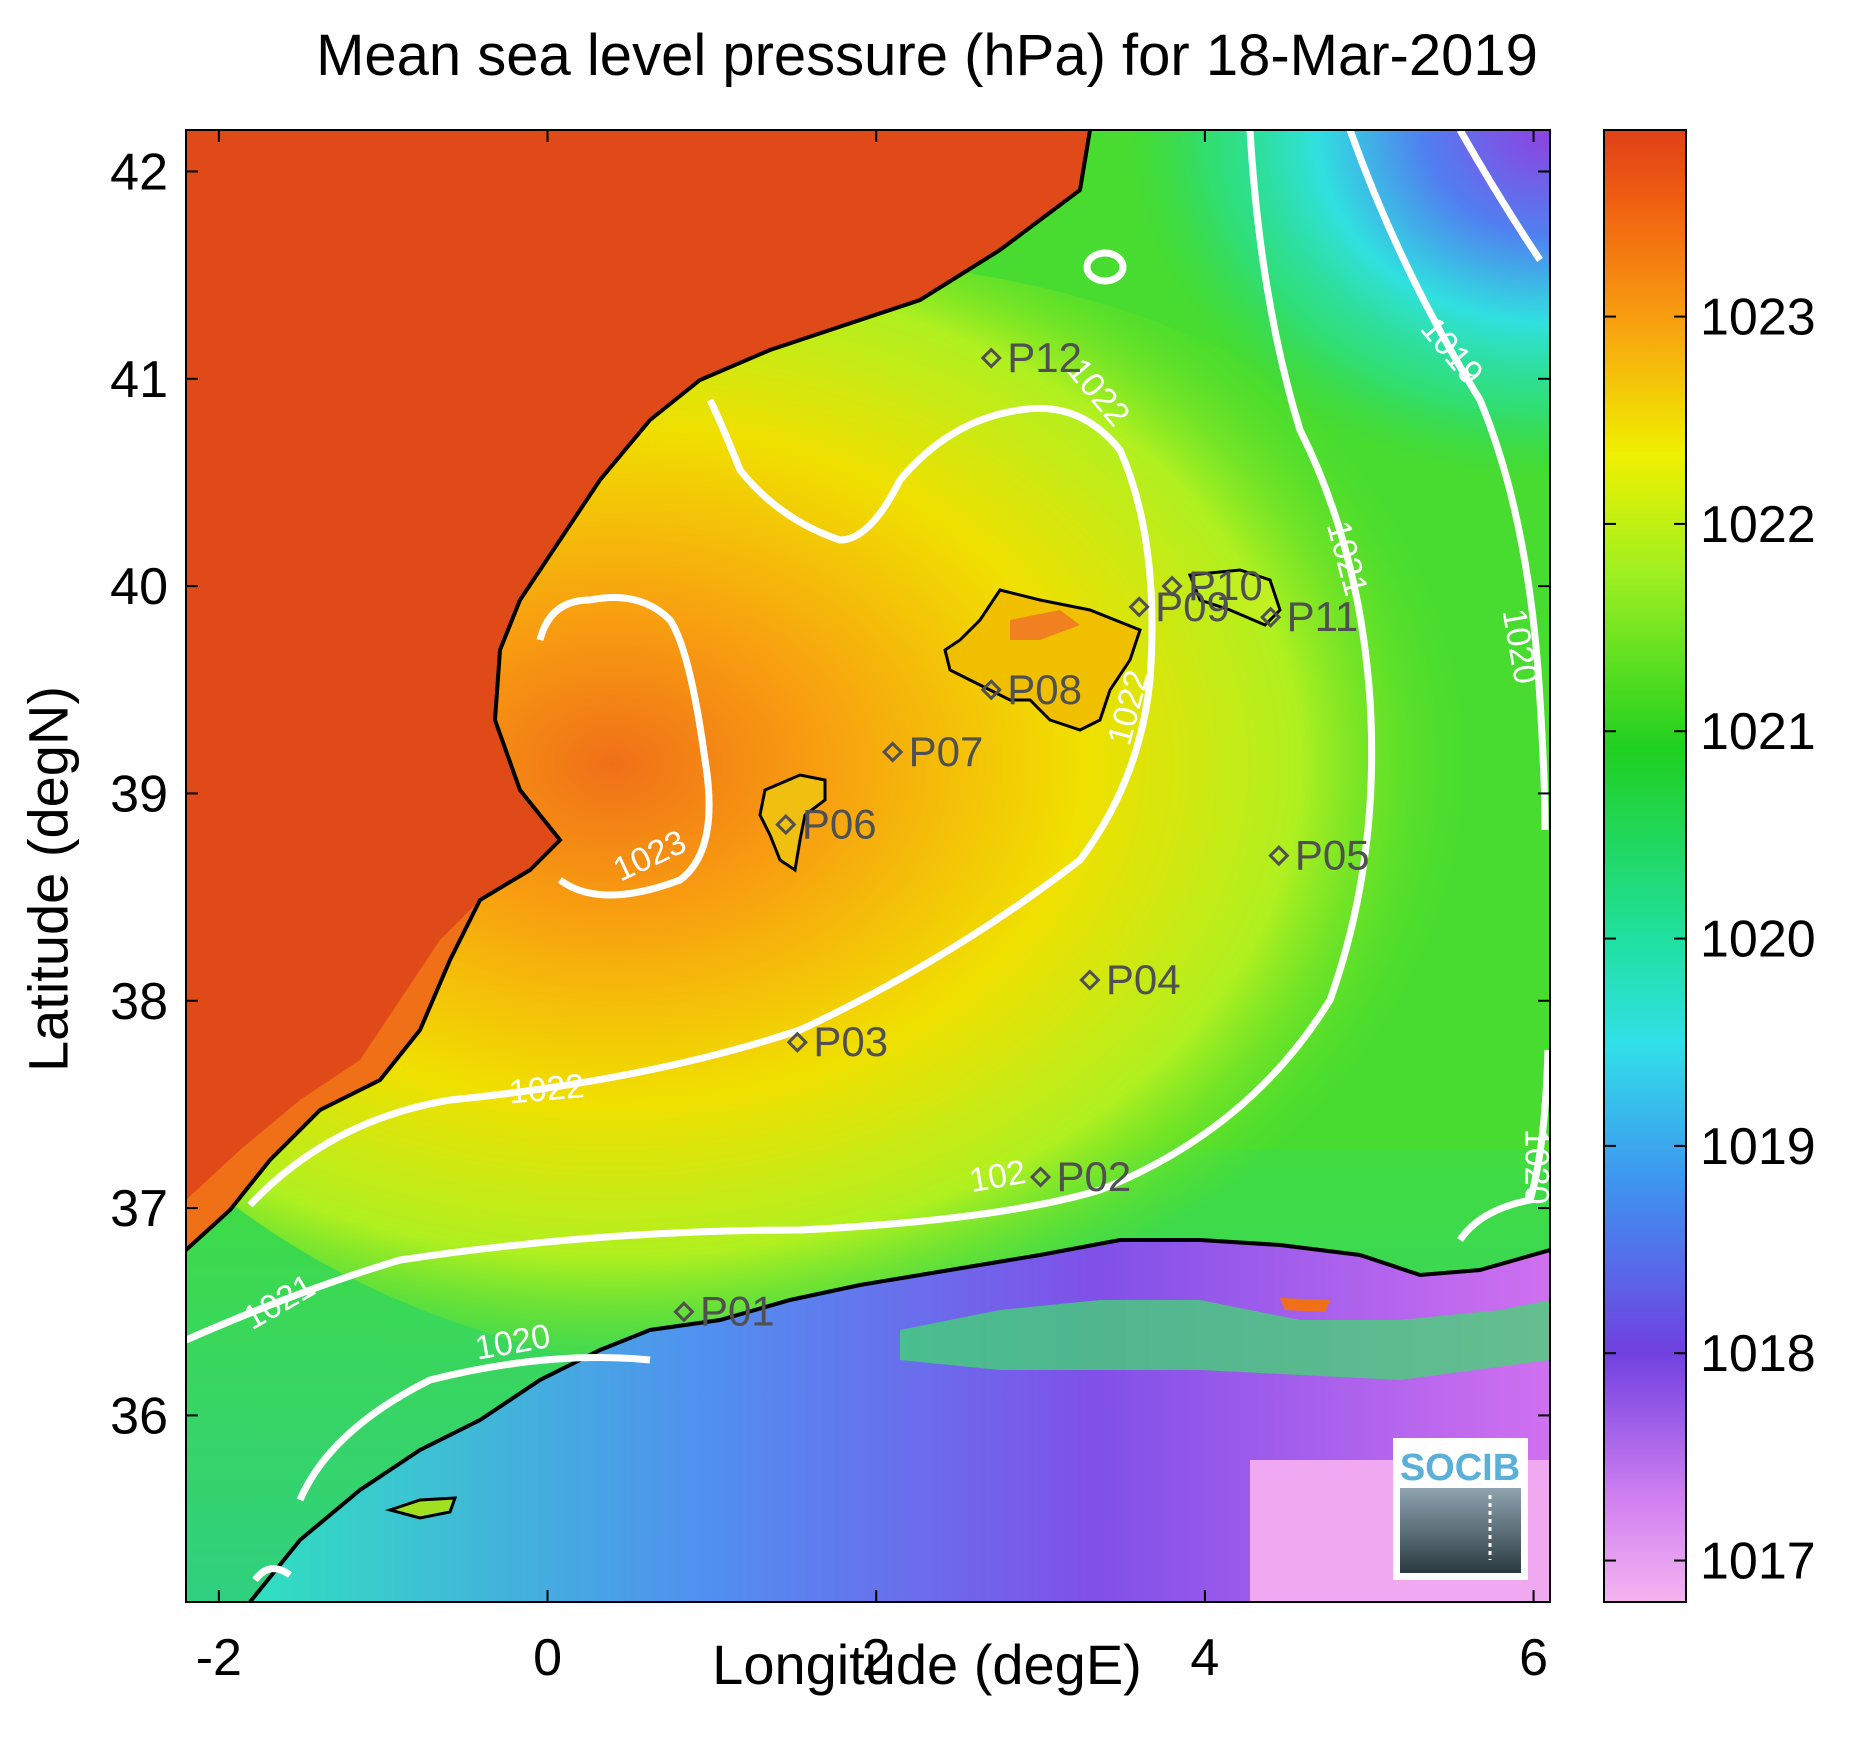  I want to click on y-tick-label: 40, so click(139, 587).